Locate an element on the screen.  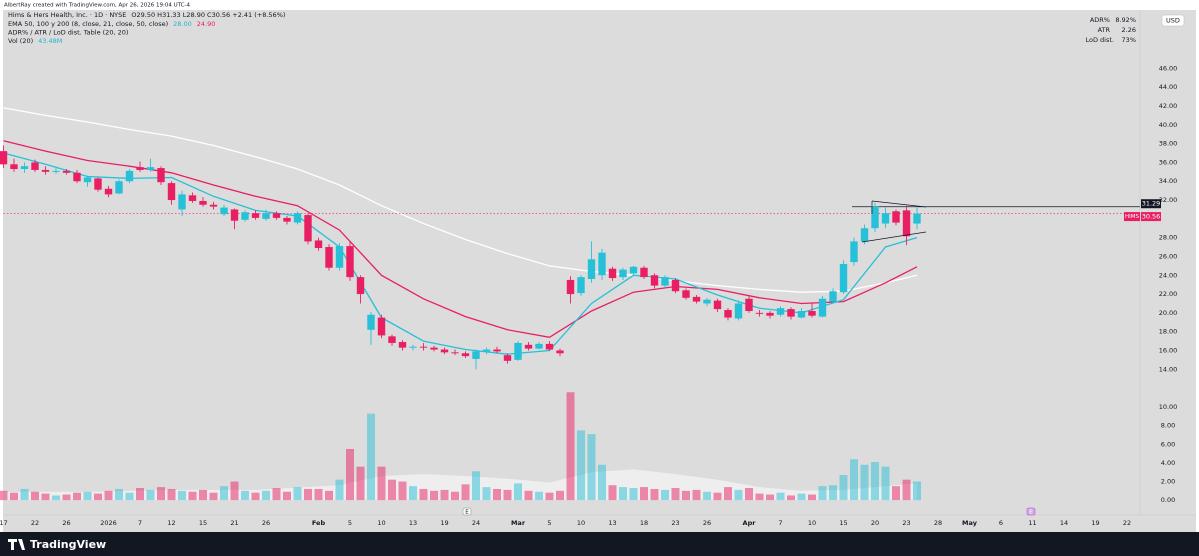
x-tick-label: 15 is located at coordinates (843, 523).